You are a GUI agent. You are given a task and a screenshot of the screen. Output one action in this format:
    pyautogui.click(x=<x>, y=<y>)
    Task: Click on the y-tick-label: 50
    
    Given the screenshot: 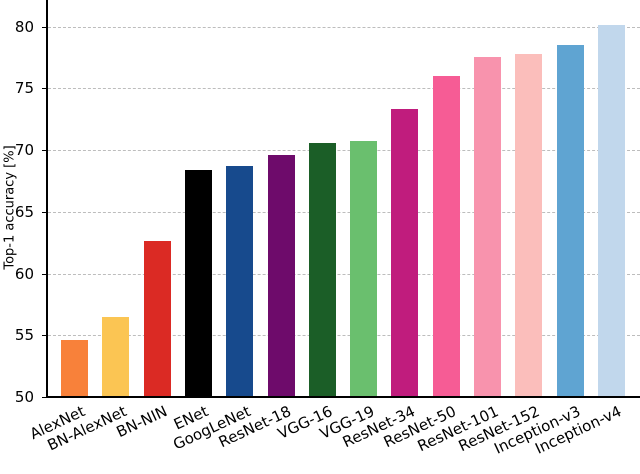 What is the action you would take?
    pyautogui.click(x=24, y=397)
    